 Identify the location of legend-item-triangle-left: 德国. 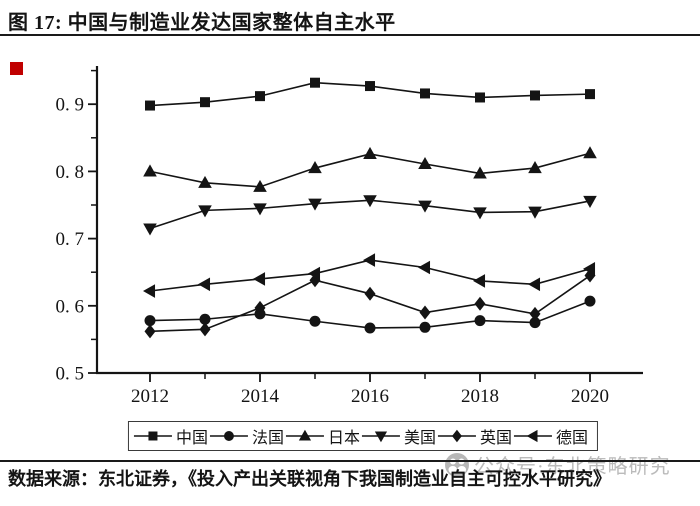
(551, 436).